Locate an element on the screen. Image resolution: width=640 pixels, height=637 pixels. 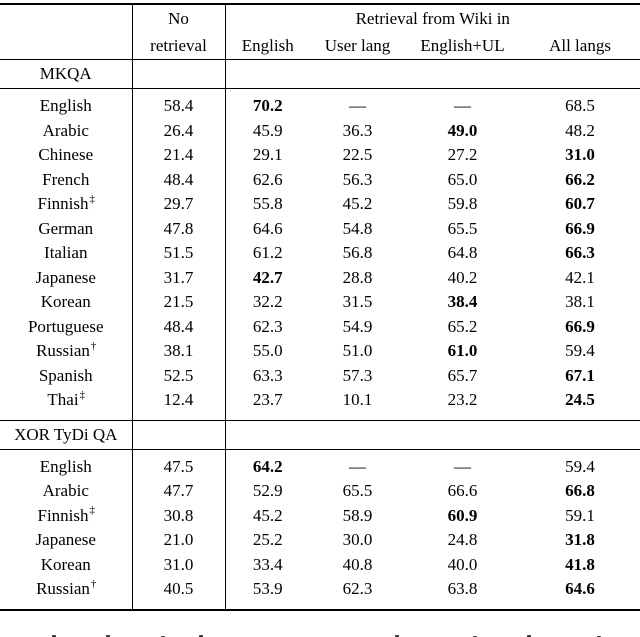
value-cell: 59.4 is located at coordinates (580, 466).